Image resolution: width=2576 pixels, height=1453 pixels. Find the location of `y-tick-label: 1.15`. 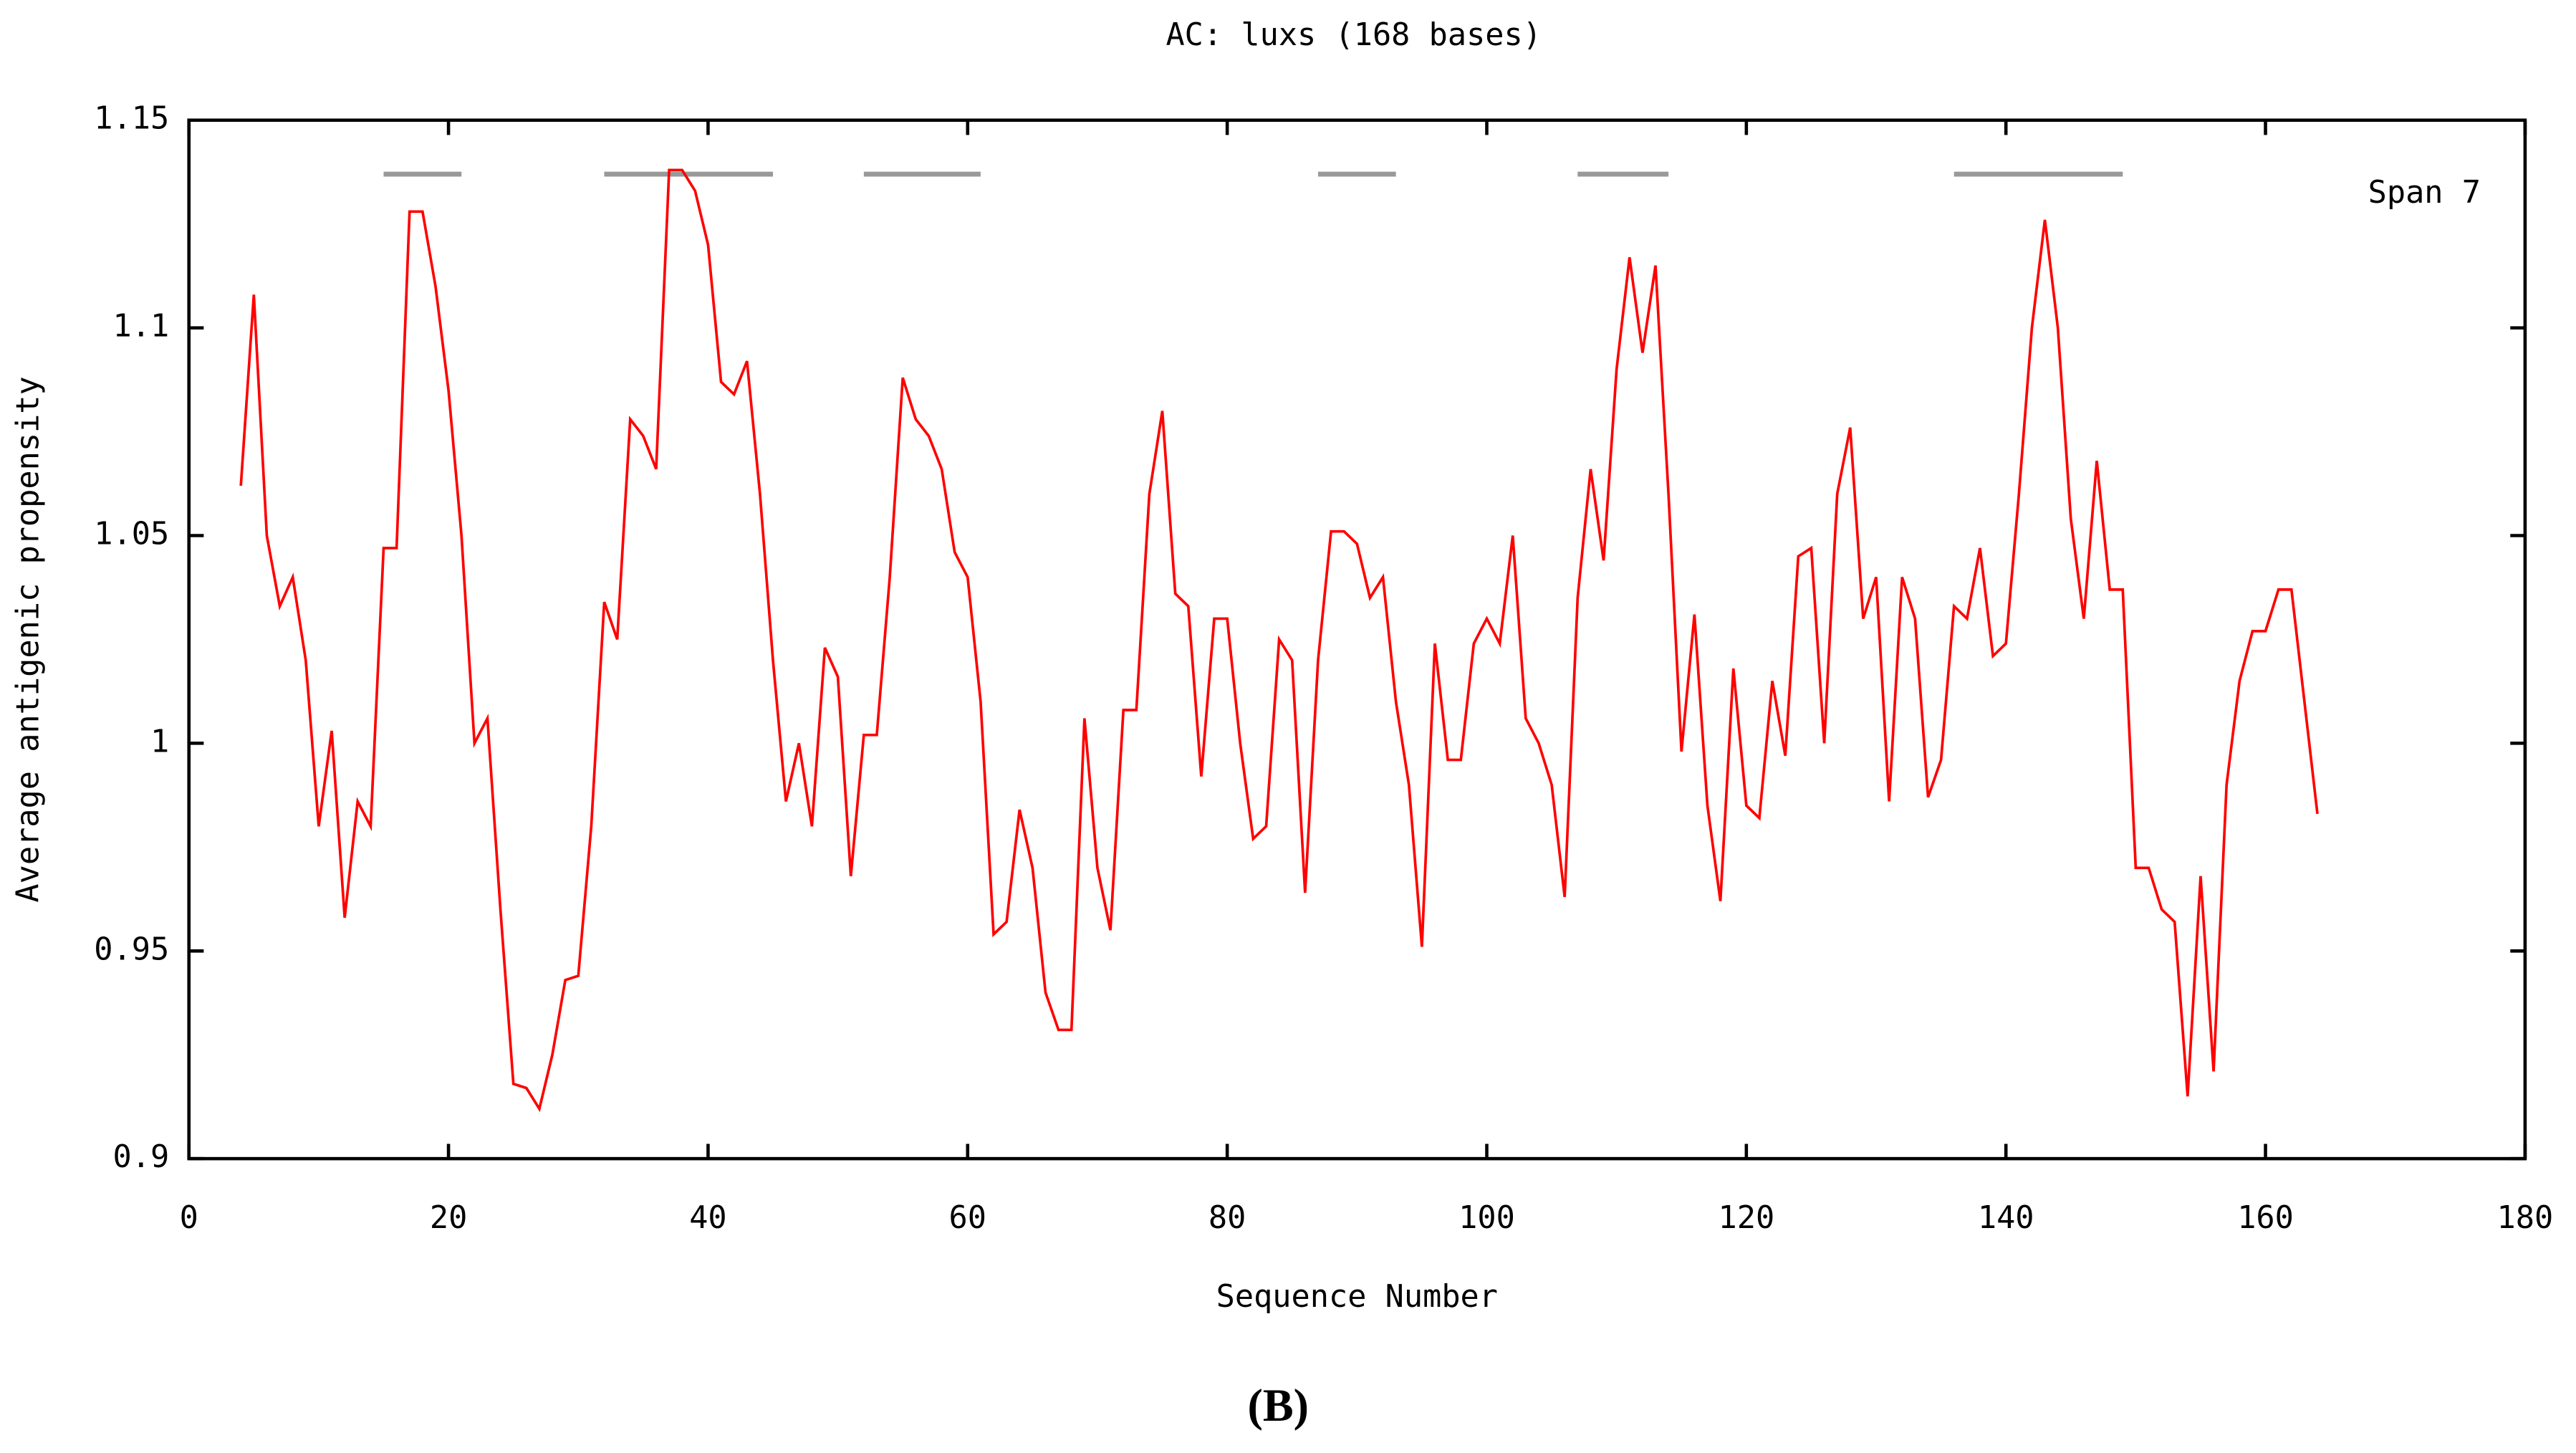

y-tick-label: 1.15 is located at coordinates (132, 119).